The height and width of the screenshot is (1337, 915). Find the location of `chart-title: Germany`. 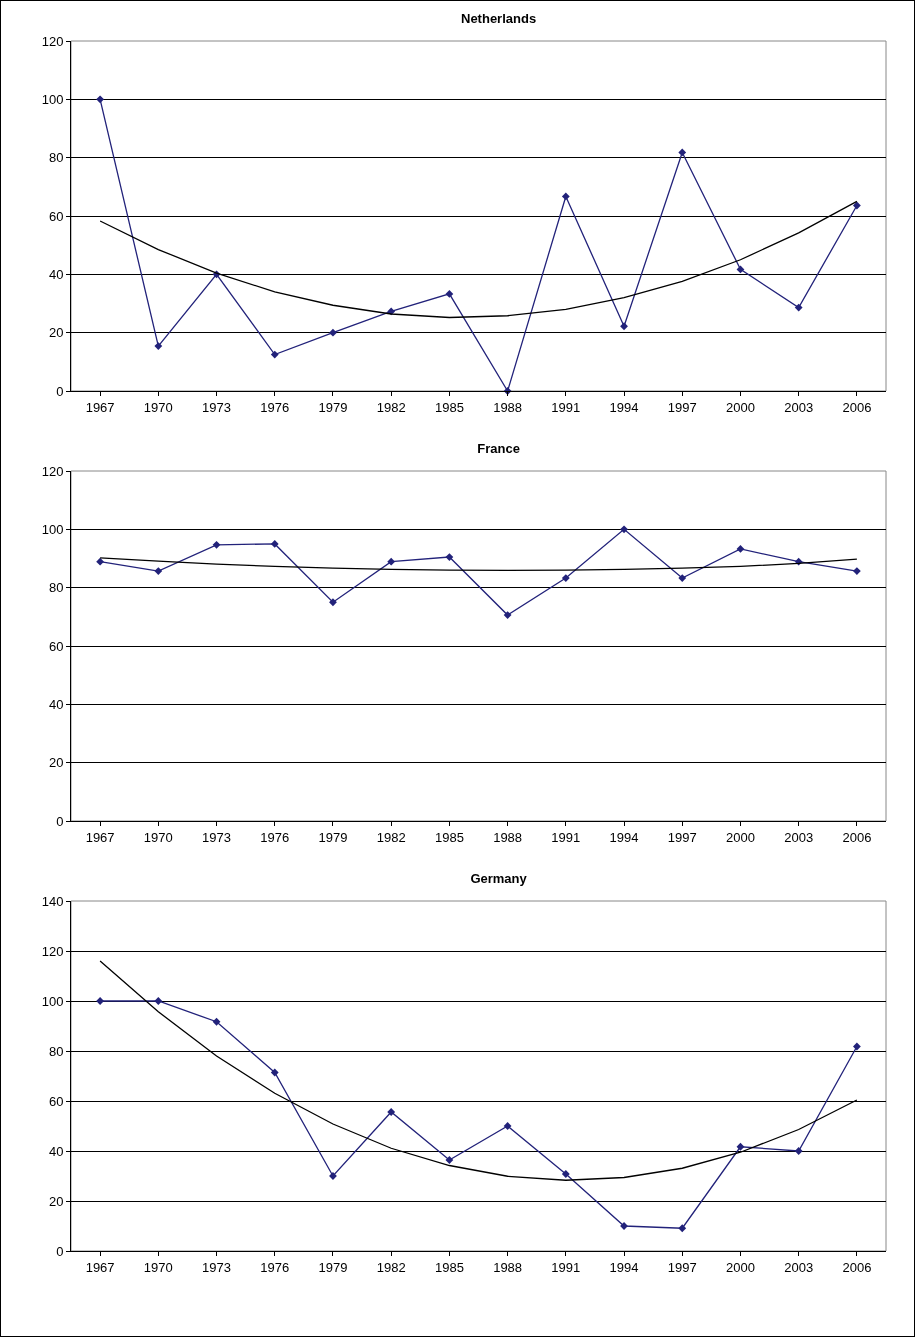

chart-title: Germany is located at coordinates (499, 878).